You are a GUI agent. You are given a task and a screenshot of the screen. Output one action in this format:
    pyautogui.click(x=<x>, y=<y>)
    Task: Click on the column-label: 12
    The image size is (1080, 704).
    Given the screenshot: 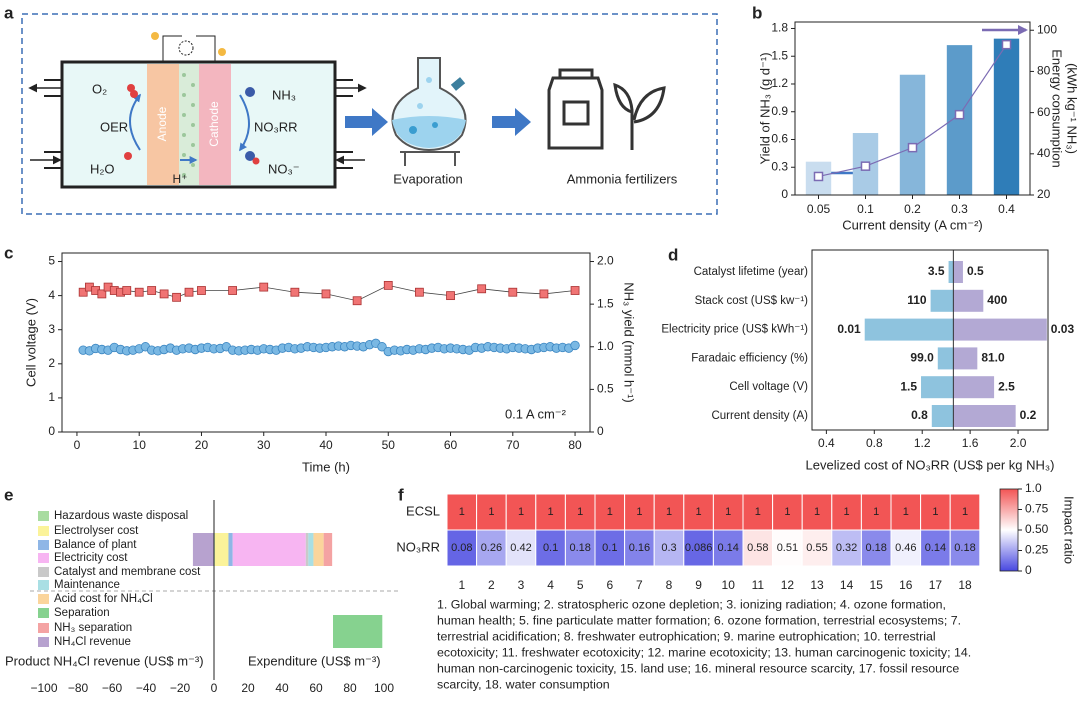 What is the action you would take?
    pyautogui.click(x=788, y=585)
    